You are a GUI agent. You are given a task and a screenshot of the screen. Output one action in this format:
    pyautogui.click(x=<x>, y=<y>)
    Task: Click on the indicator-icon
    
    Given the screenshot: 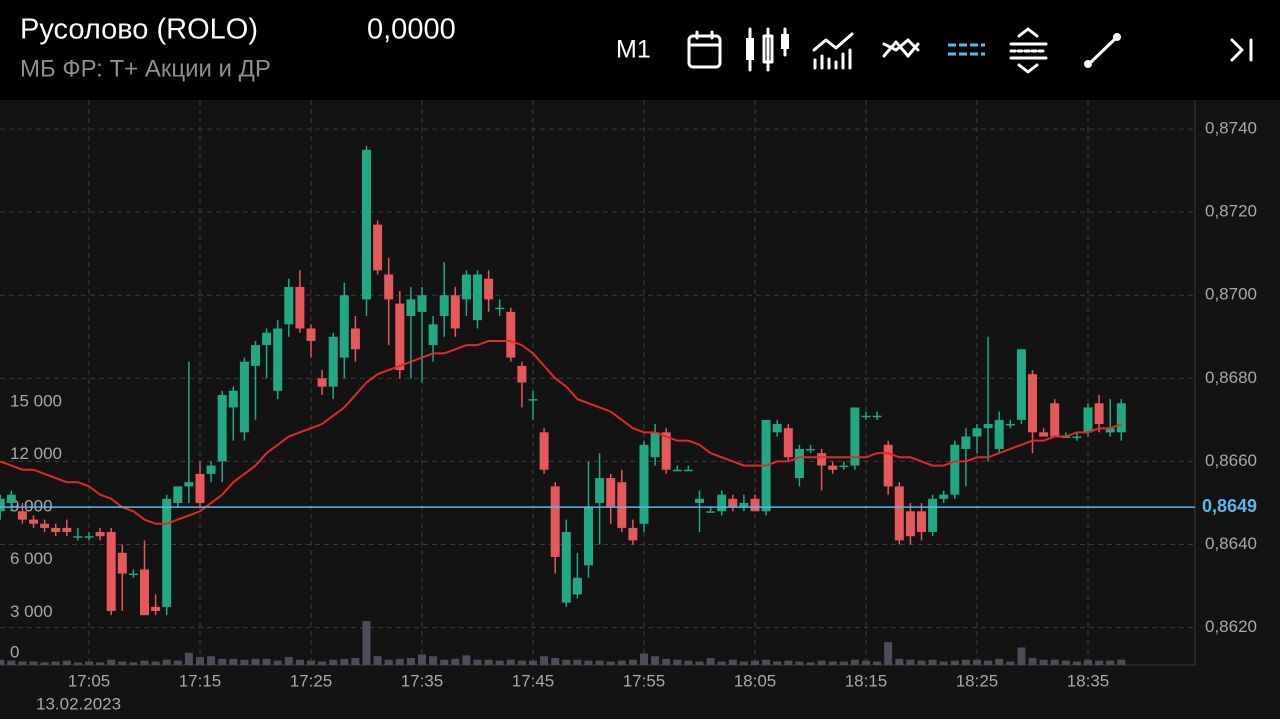 What is the action you would take?
    pyautogui.click(x=833, y=51)
    